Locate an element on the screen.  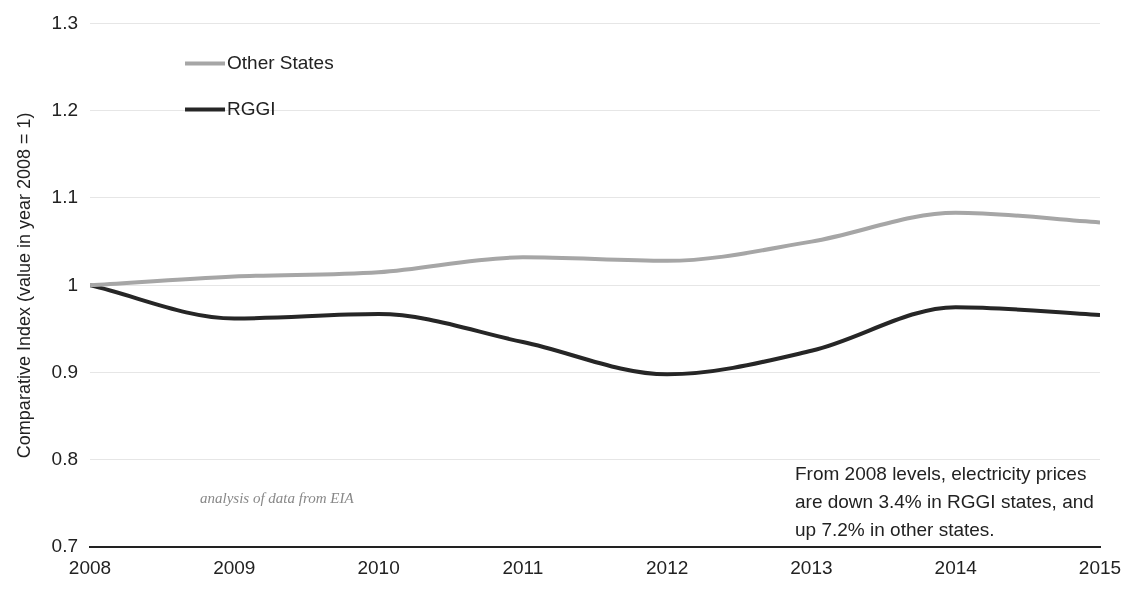
x-tick-label: 2013 is located at coordinates (811, 567).